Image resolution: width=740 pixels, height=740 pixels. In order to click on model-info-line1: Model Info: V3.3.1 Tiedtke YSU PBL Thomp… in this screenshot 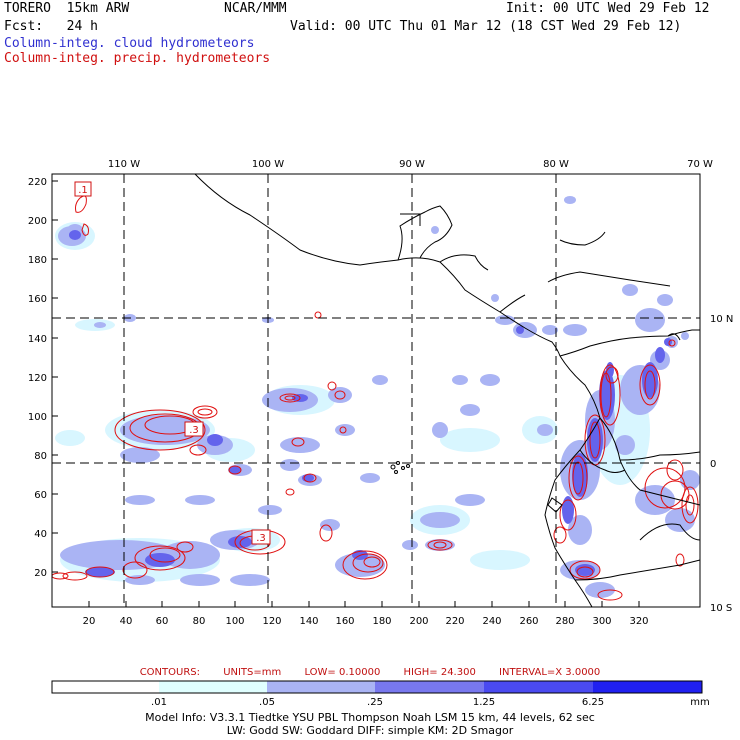, I will do `click(370, 717)`.